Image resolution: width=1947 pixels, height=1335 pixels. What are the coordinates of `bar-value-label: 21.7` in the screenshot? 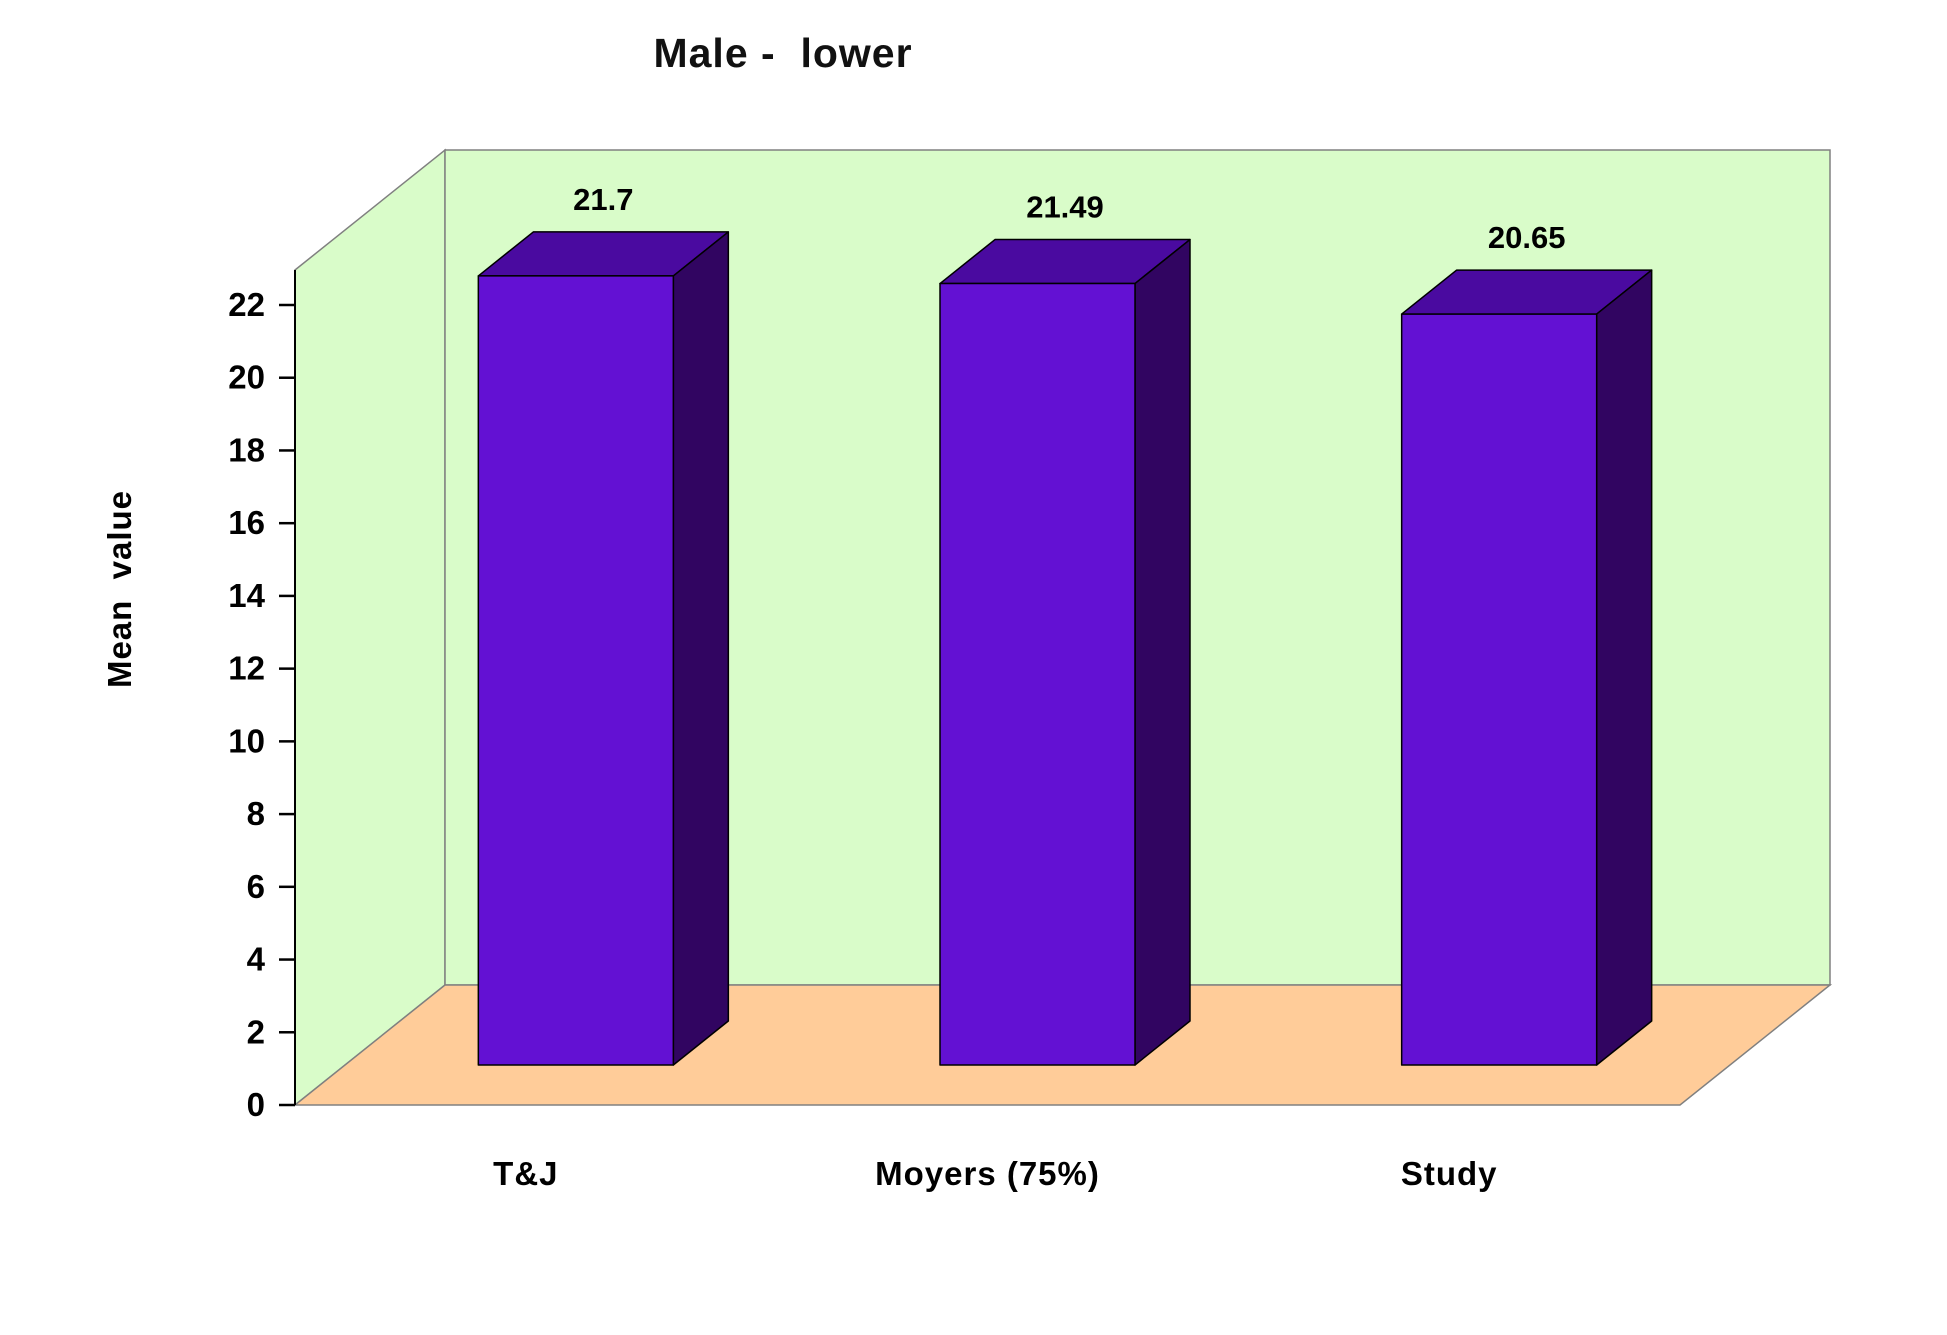 It's located at (603, 199).